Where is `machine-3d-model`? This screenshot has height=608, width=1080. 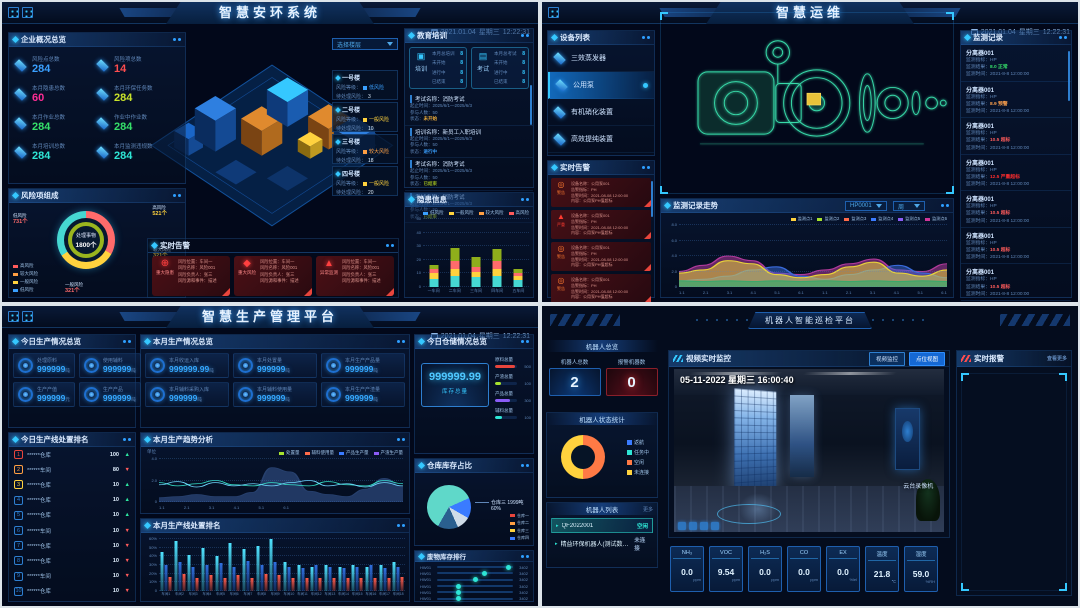
machine-3d-model is located at coordinates (822, 92).